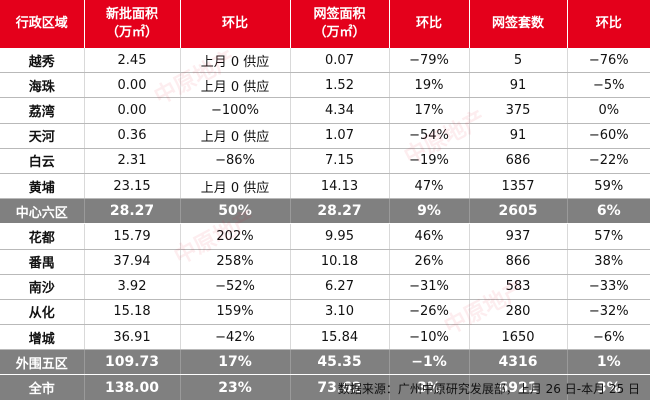 The width and height of the screenshot is (650, 407). I want to click on new-mom-cell: −42%, so click(235, 337).